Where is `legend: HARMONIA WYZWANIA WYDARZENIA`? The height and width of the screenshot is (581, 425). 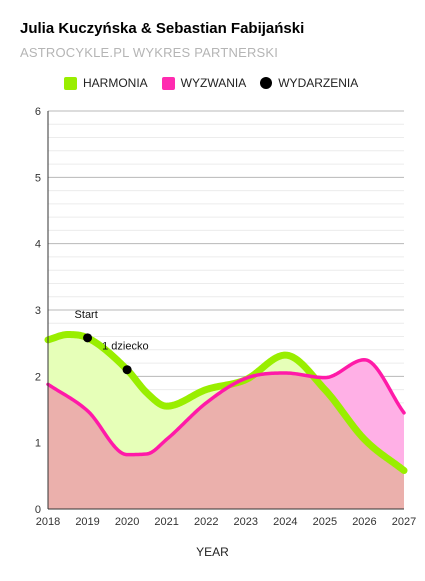
legend: HARMONIA WYZWANIA WYDARZENIA is located at coordinates (218, 83).